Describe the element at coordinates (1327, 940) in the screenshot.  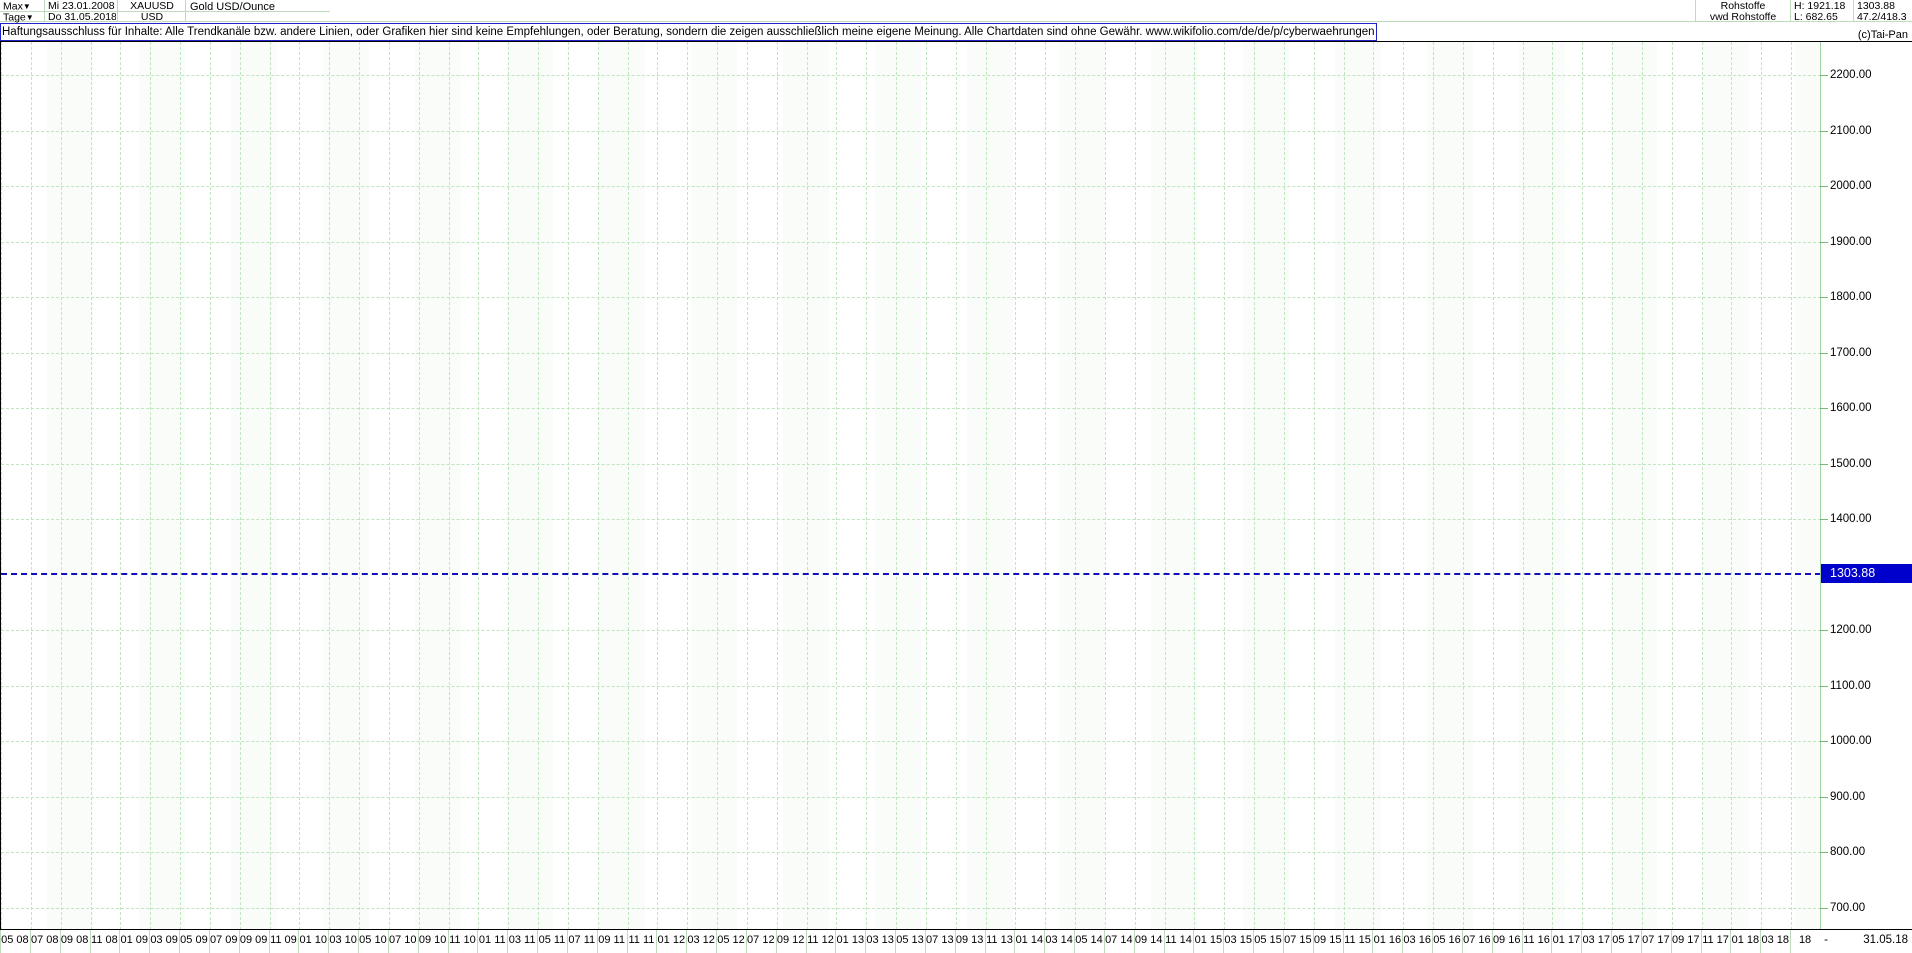
I see `date-axis-tick: 09 15` at that location.